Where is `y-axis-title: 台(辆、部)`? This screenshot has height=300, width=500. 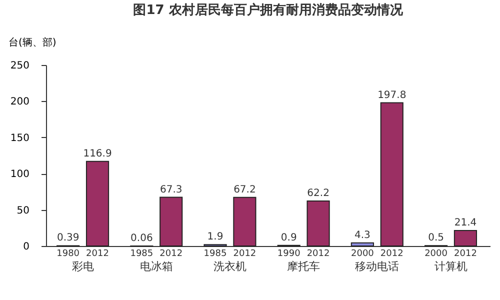
y-axis-title: 台(辆、部) is located at coordinates (32, 42).